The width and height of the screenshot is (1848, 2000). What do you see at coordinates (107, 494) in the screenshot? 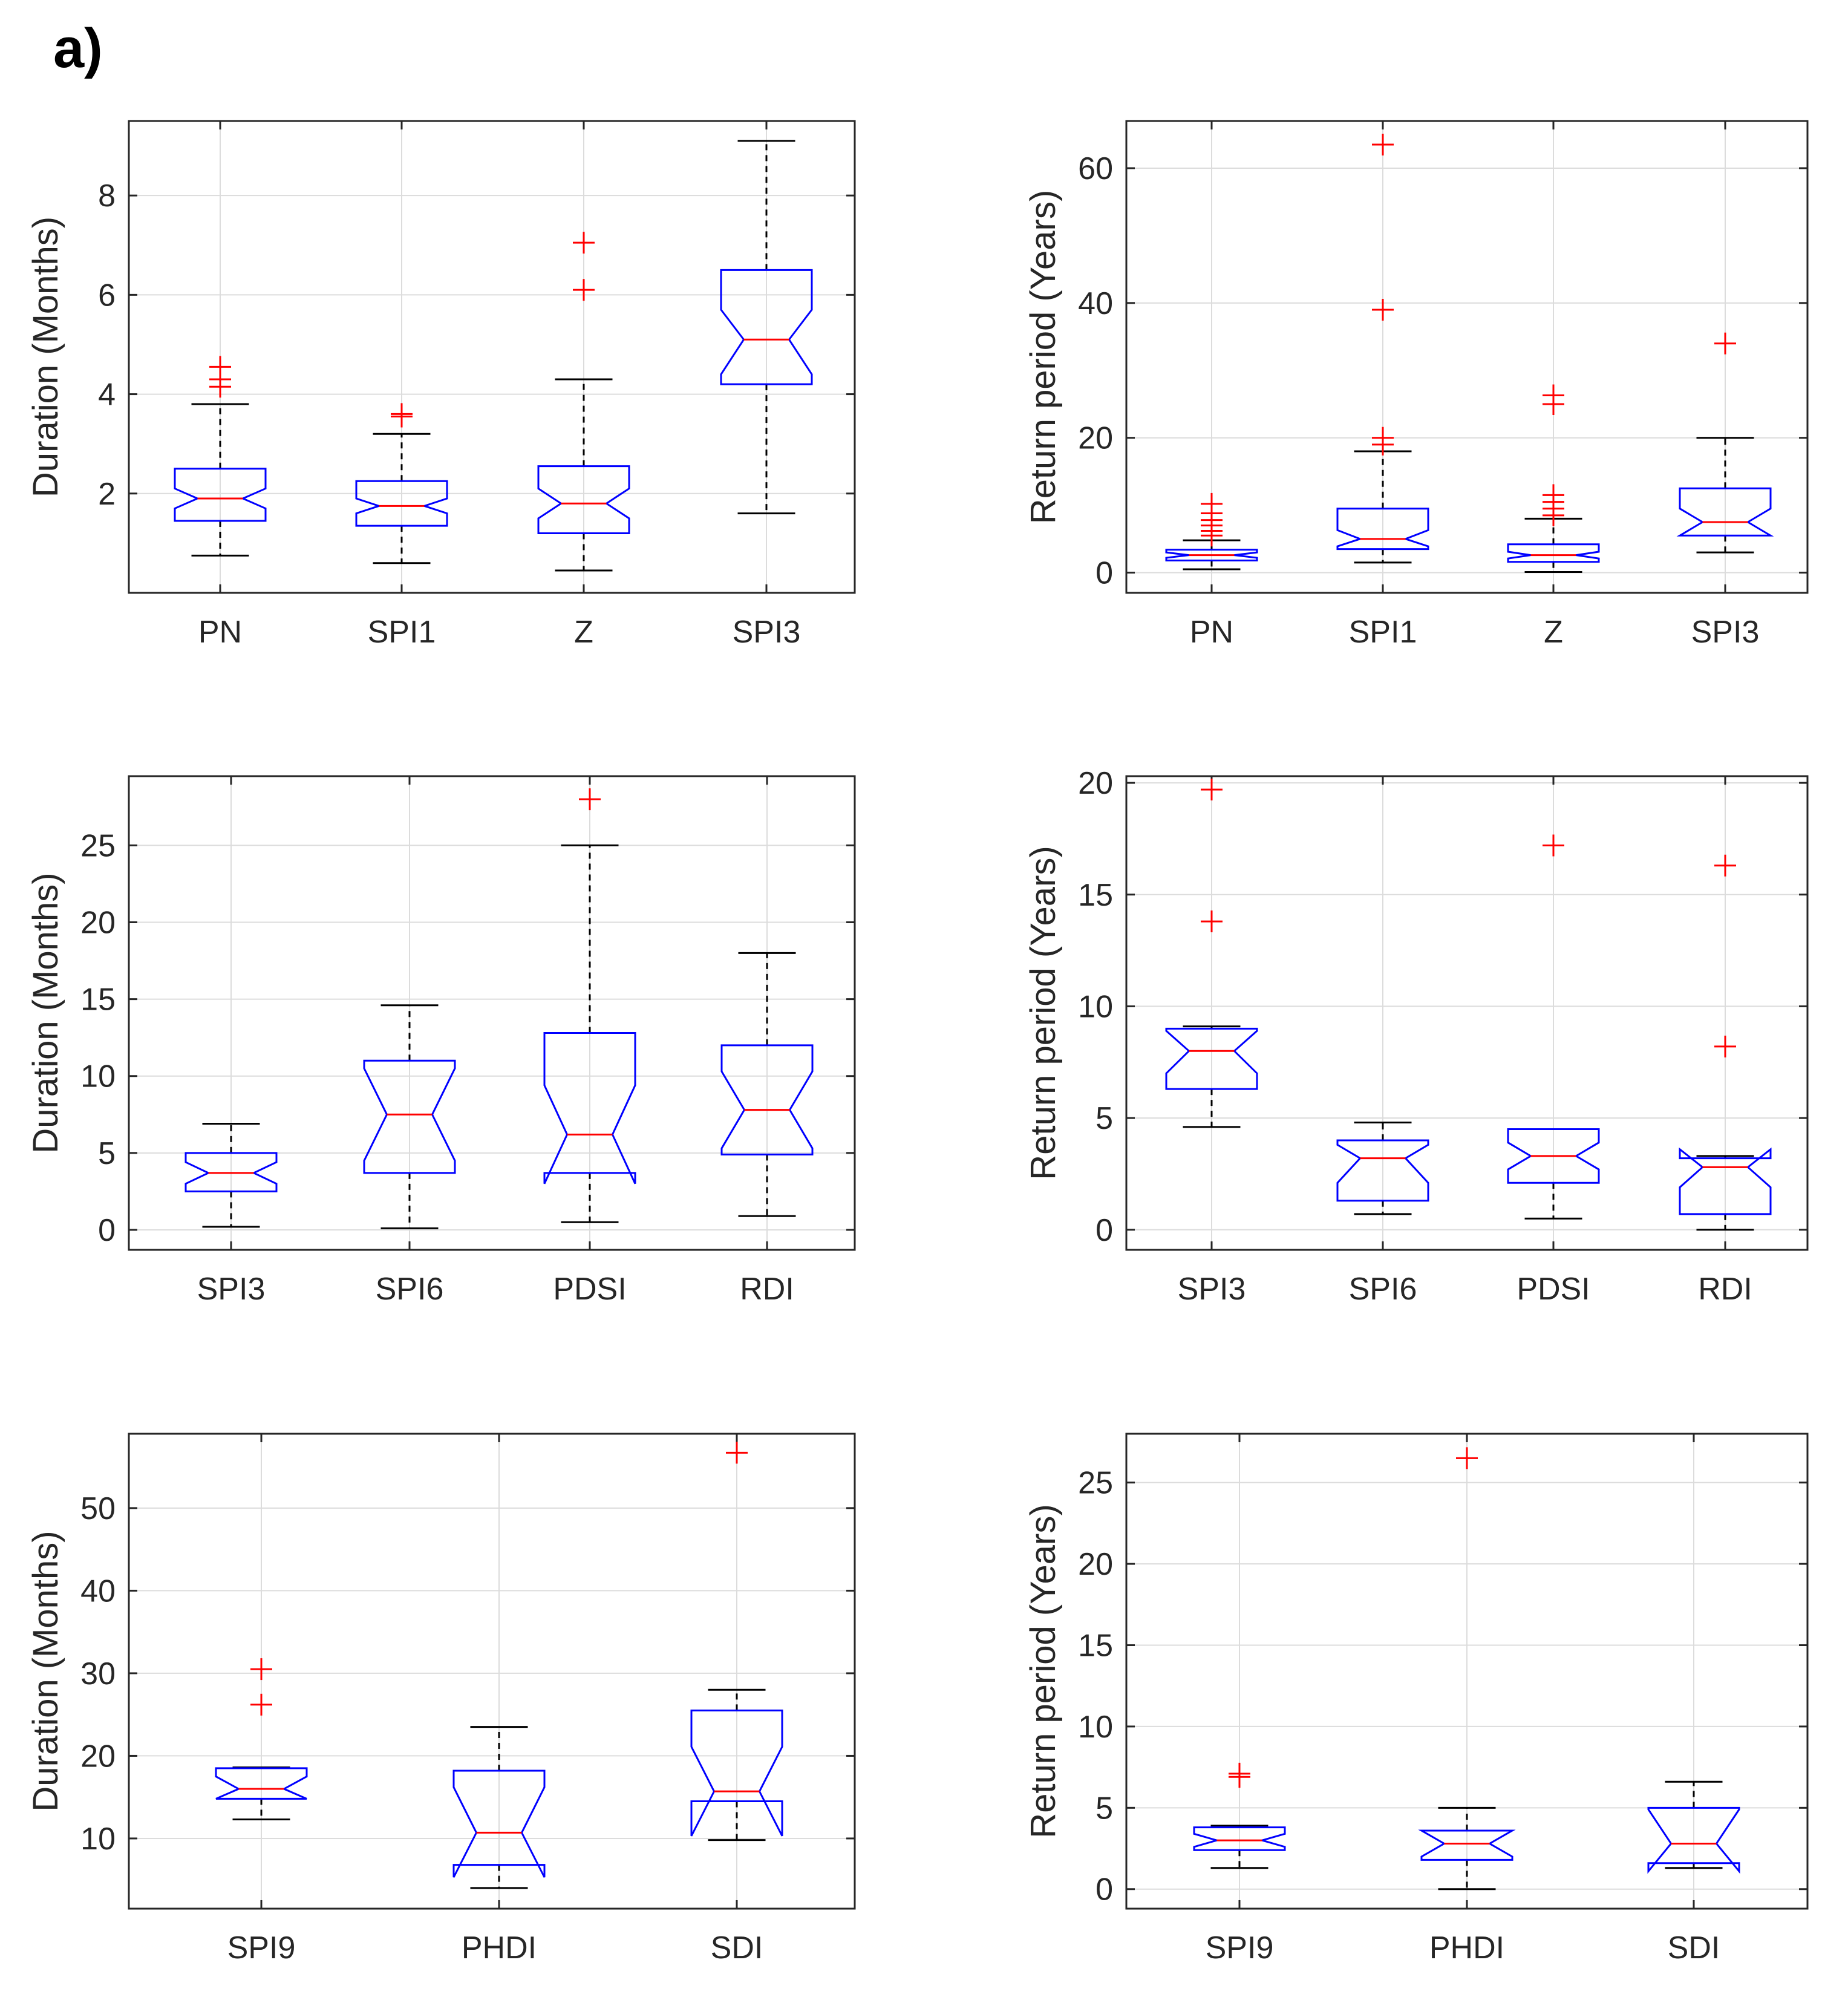
I see `y-tick-label: 2` at bounding box center [107, 494].